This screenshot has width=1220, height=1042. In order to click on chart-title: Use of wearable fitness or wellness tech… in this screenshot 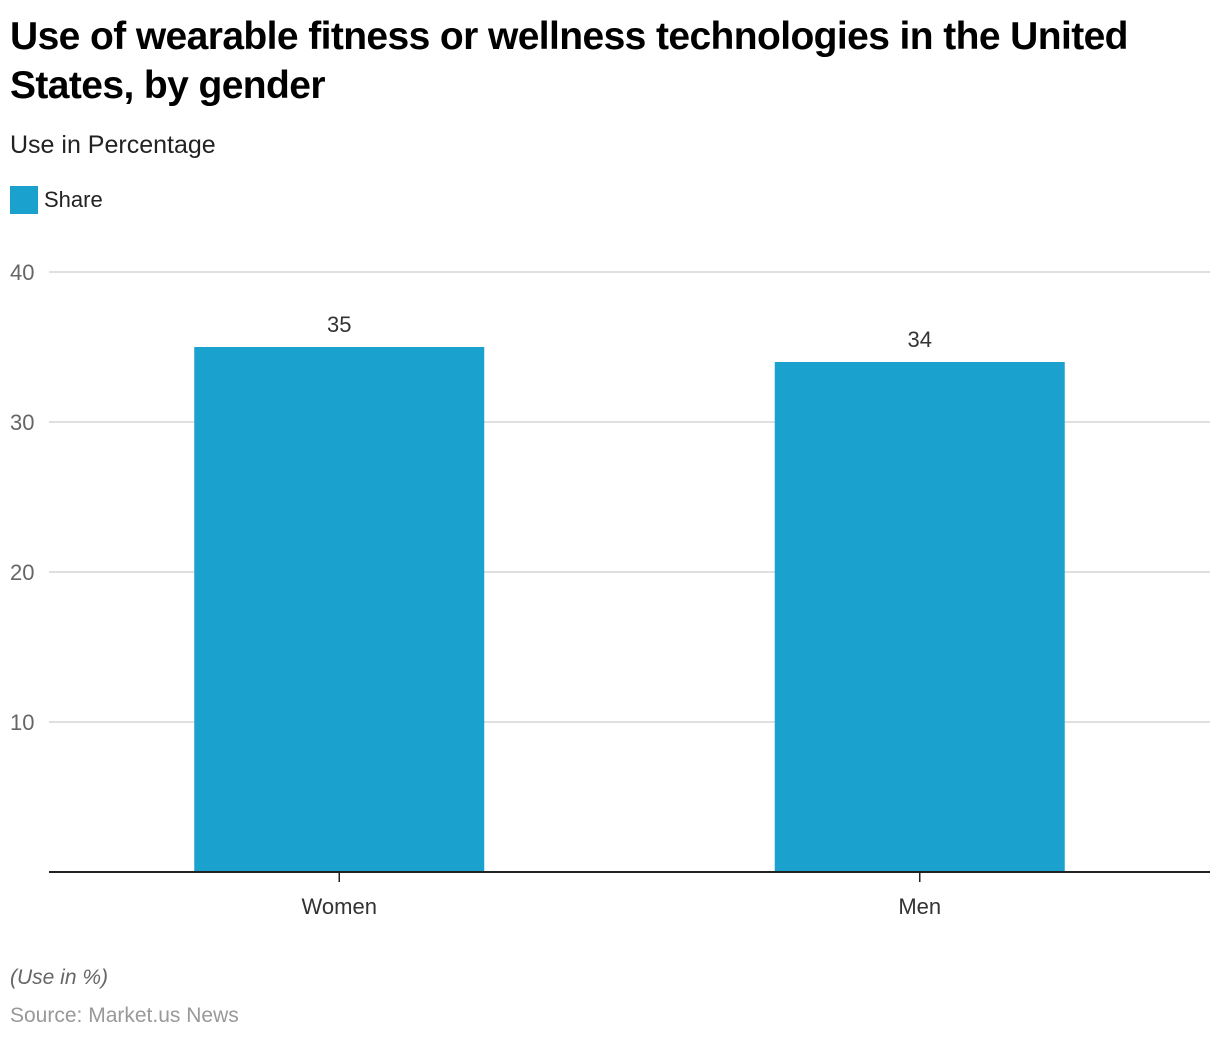, I will do `click(569, 61)`.